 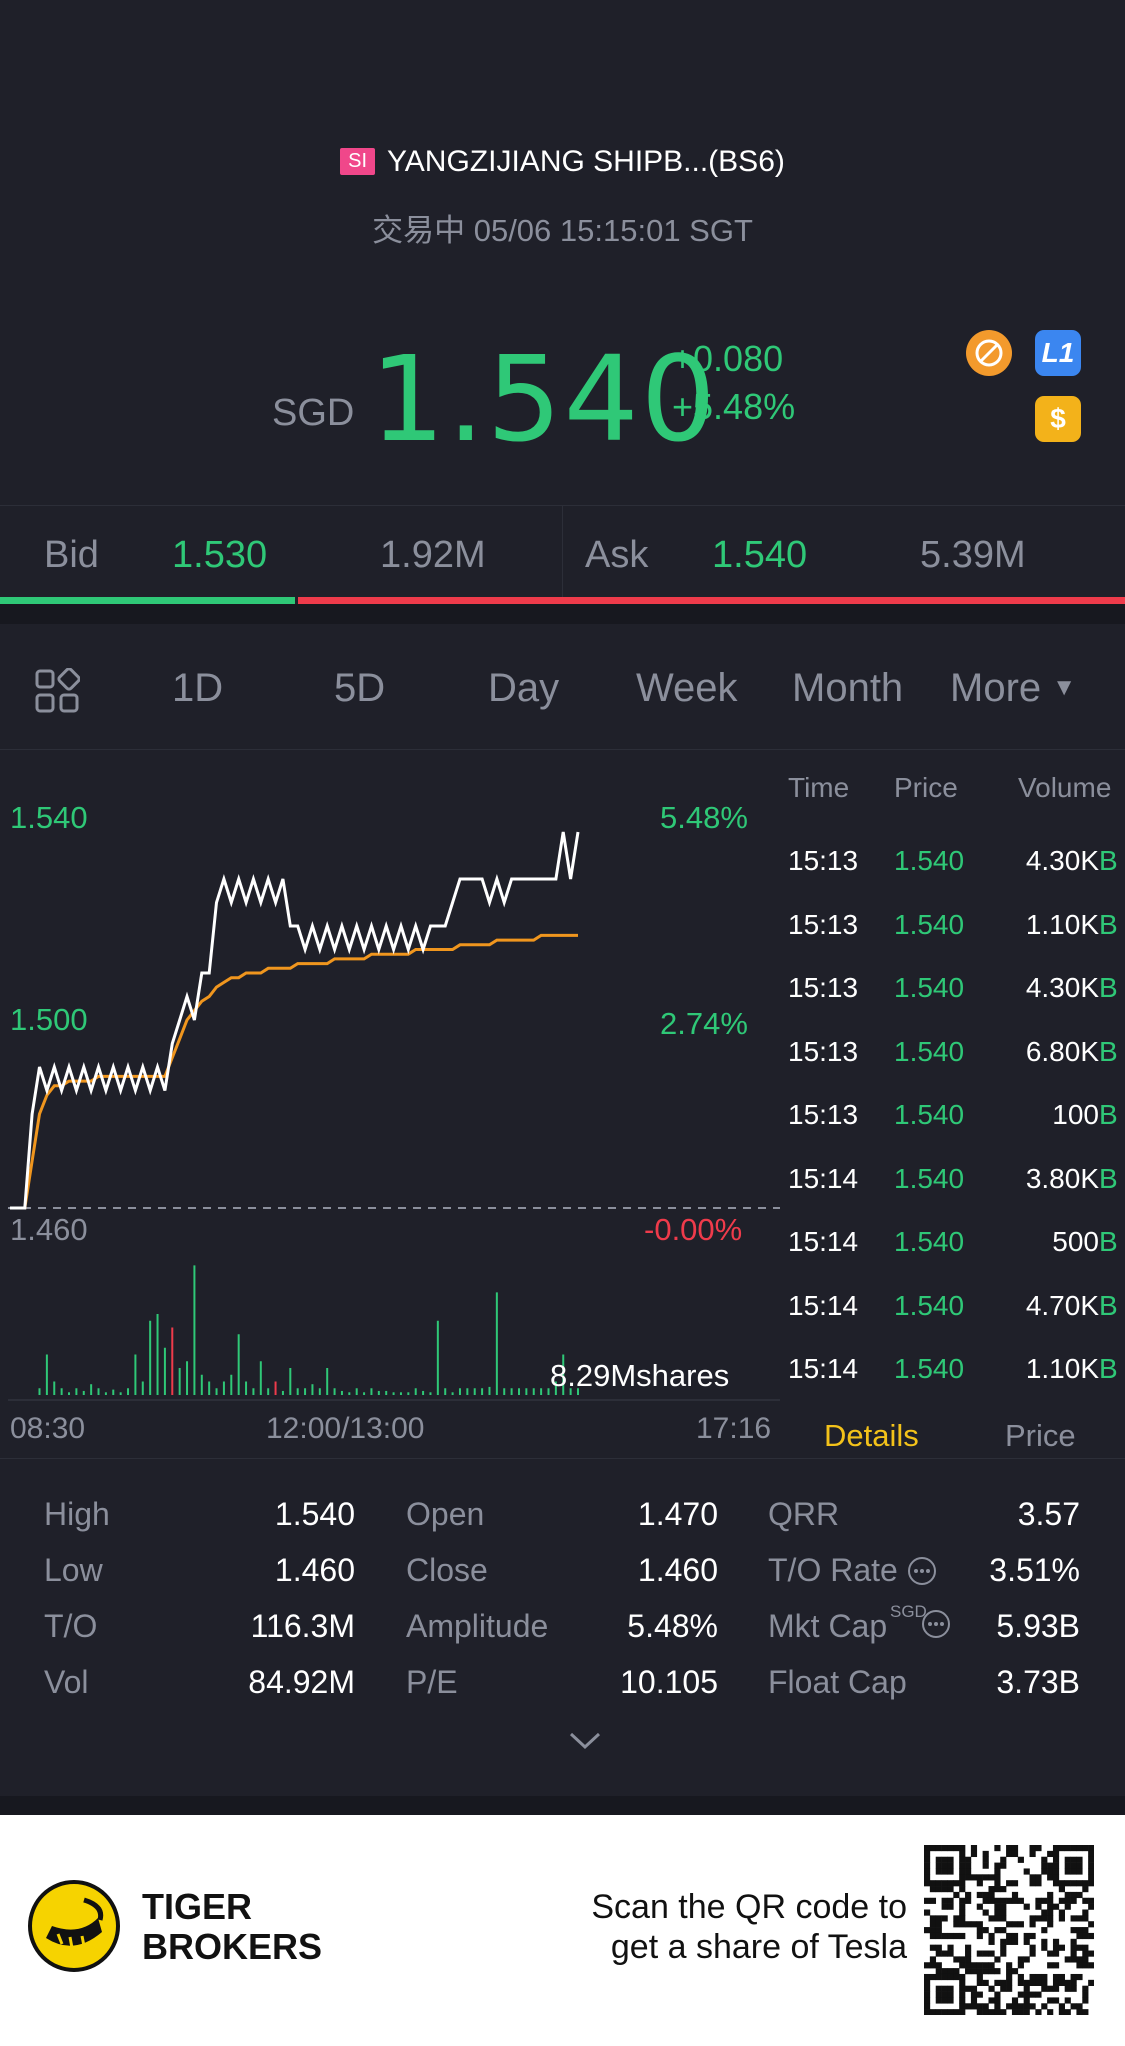 What do you see at coordinates (585, 1743) in the screenshot?
I see `expand-chevron-icon` at bounding box center [585, 1743].